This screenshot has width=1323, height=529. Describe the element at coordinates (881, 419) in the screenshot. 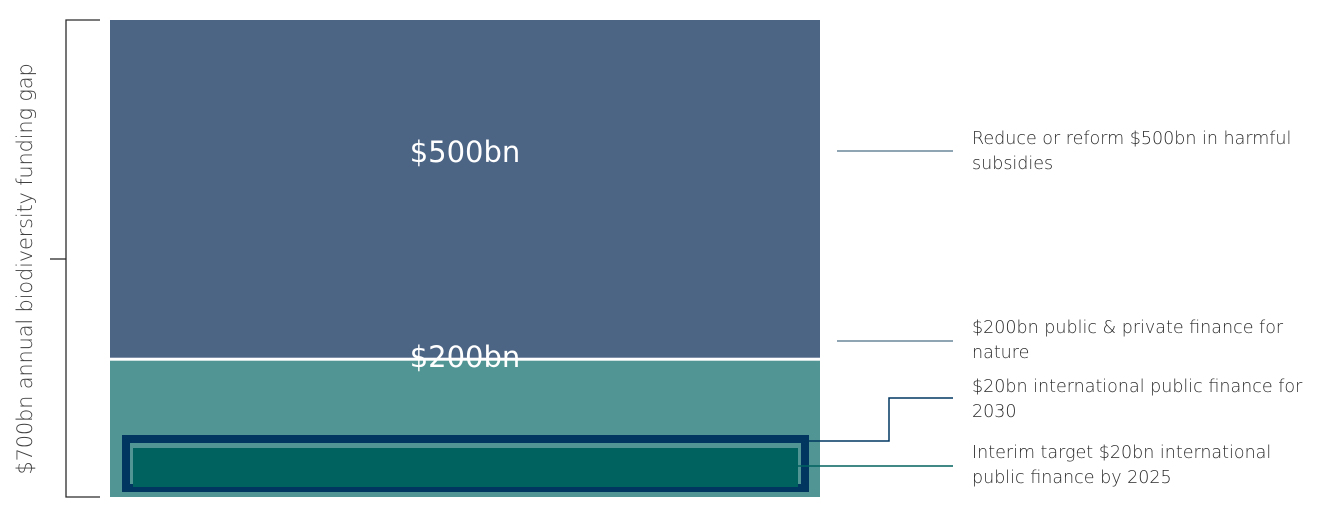

I see `connector-20bn-2030` at that location.